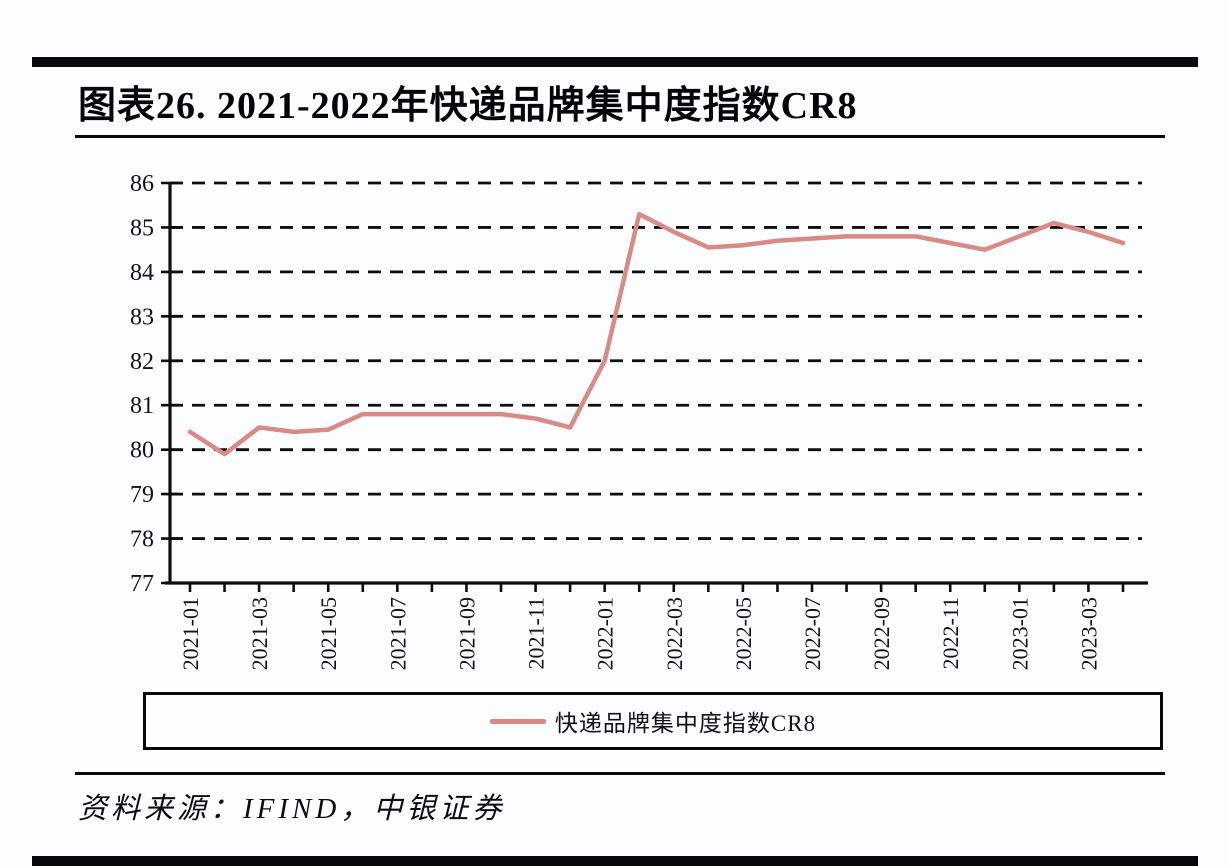 The height and width of the screenshot is (866, 1228). What do you see at coordinates (292, 809) in the screenshot?
I see `source-text: 资料来源：IFIND，中银证券` at bounding box center [292, 809].